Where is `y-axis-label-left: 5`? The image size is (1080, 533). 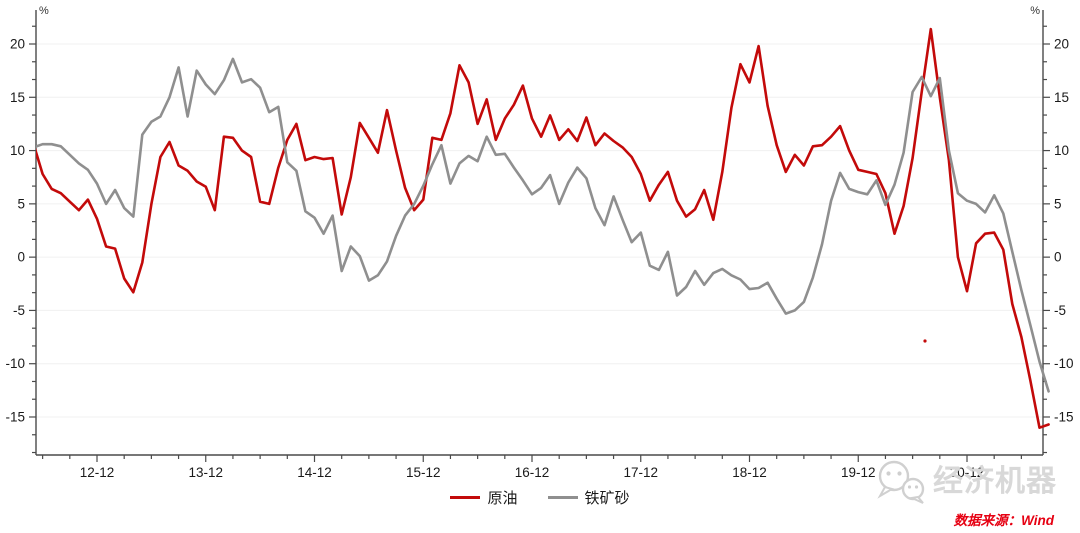 y-axis-label-left: 5 is located at coordinates (21, 203).